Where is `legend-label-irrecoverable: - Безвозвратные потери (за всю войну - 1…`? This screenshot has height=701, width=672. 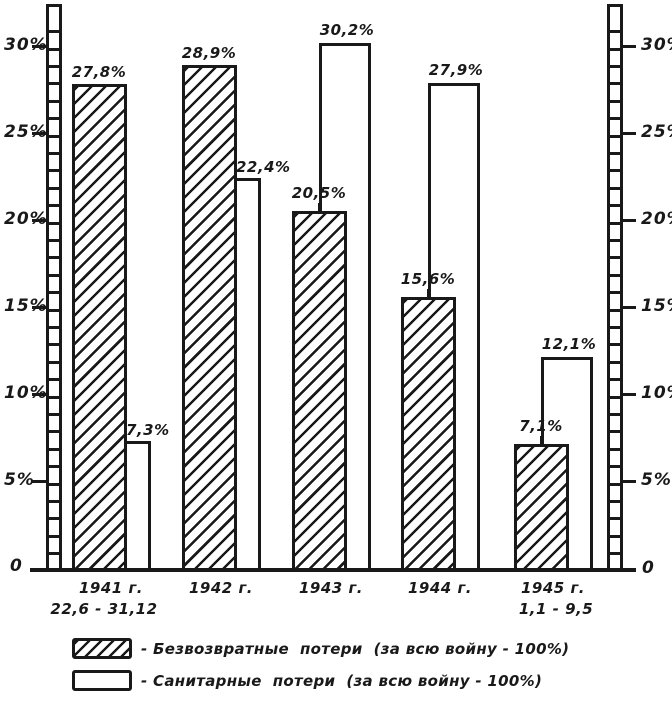 legend-label-irrecoverable: - Безвозвратные потери (за всю войну - 1… is located at coordinates (355, 648).